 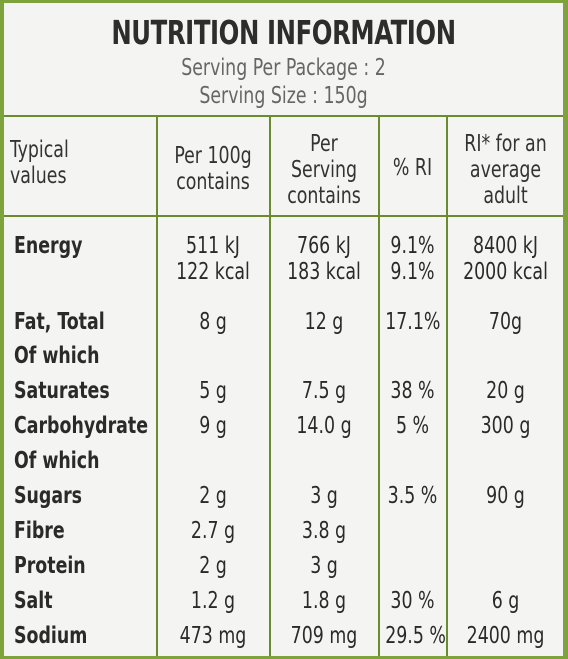 I want to click on row-name-salt: Salt, so click(x=33, y=601).